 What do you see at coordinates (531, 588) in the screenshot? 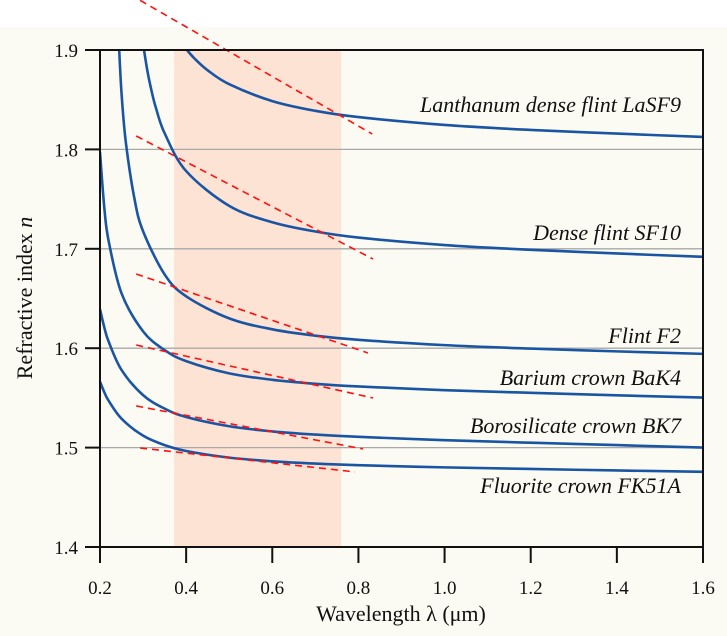
I see `x-tick-label: 1.2` at bounding box center [531, 588].